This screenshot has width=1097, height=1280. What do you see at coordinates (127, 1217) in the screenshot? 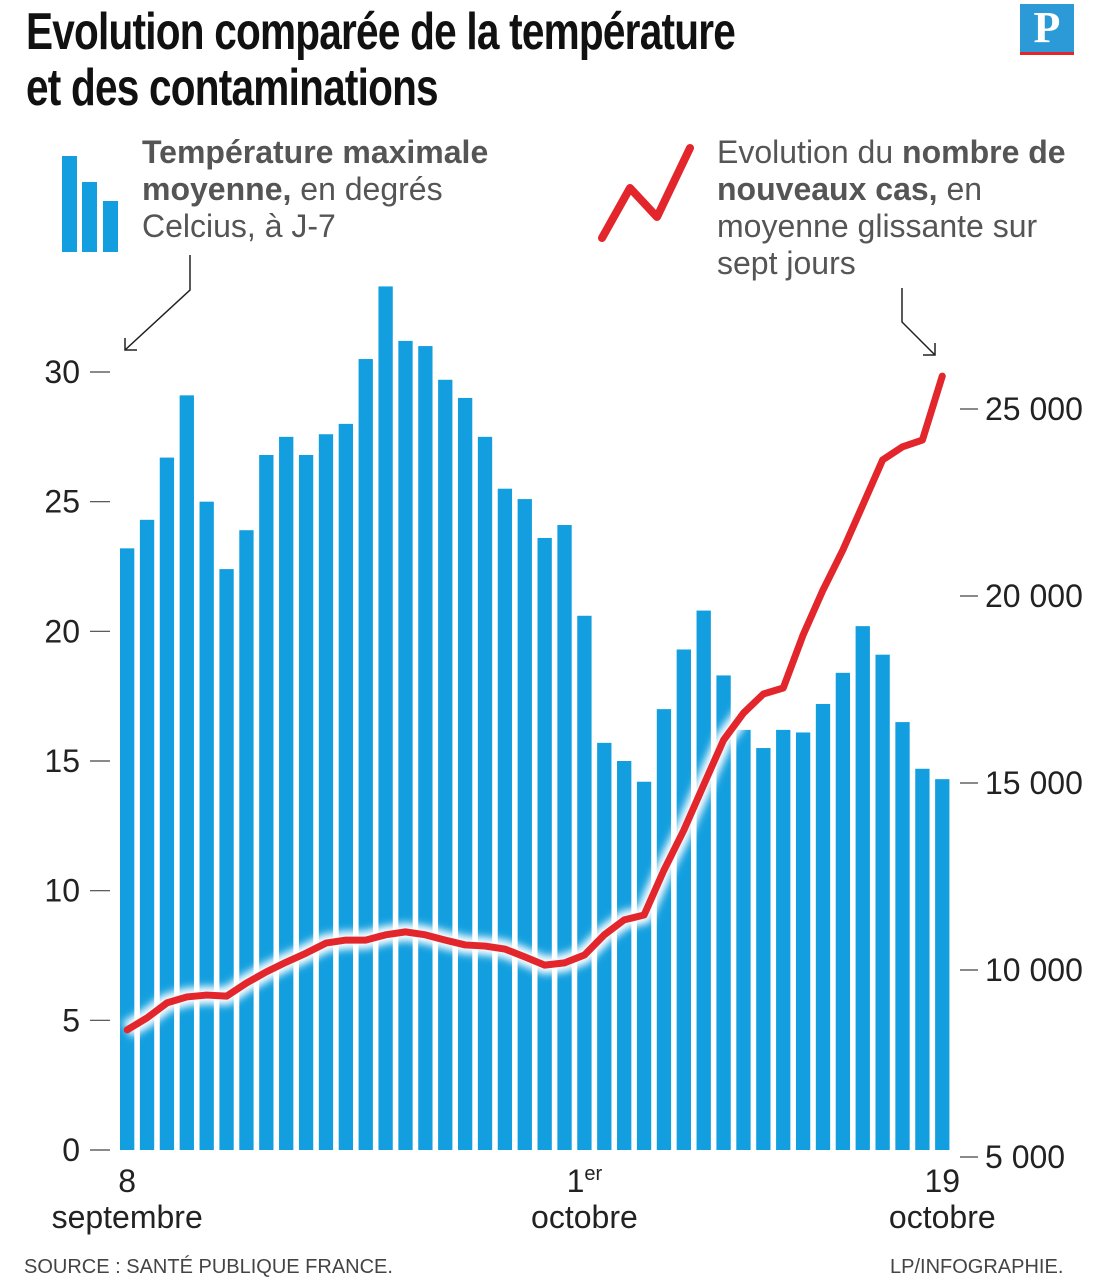
I see `x-tick-month: septembre` at bounding box center [127, 1217].